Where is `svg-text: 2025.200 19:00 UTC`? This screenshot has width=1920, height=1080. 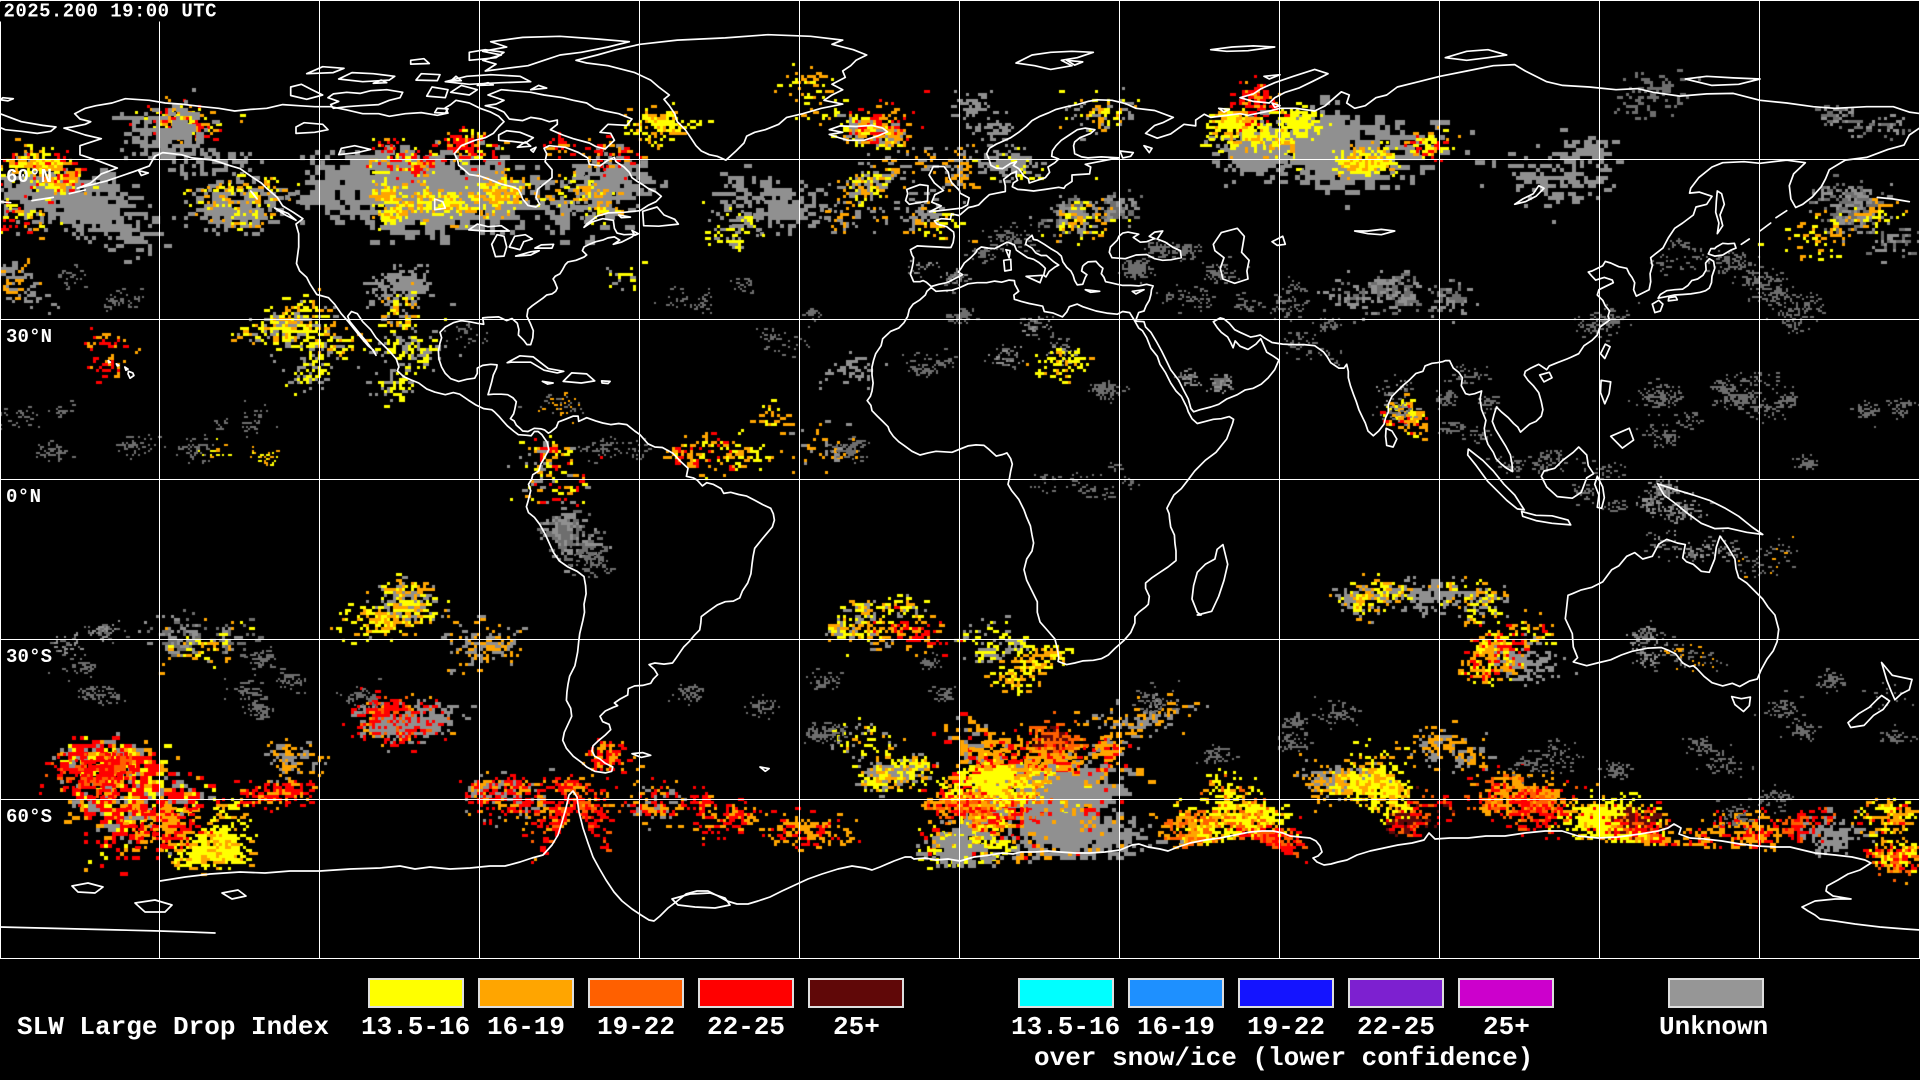
svg-text: 2025.200 19:00 UTC is located at coordinates (110, 12).